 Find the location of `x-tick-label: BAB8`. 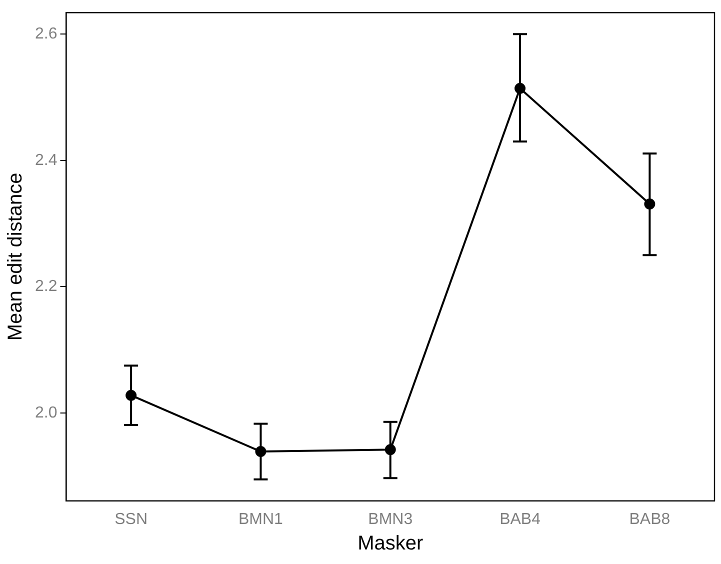

x-tick-label: BAB8 is located at coordinates (649, 519).